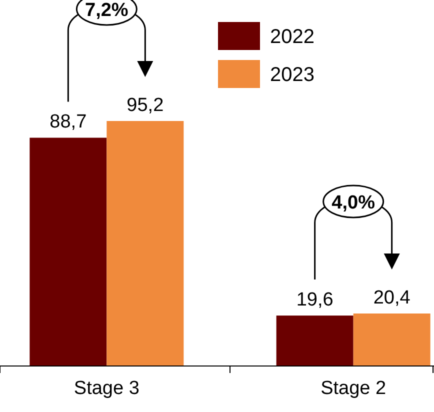 The image size is (434, 412). I want to click on data-label: 95,2, so click(145, 105).